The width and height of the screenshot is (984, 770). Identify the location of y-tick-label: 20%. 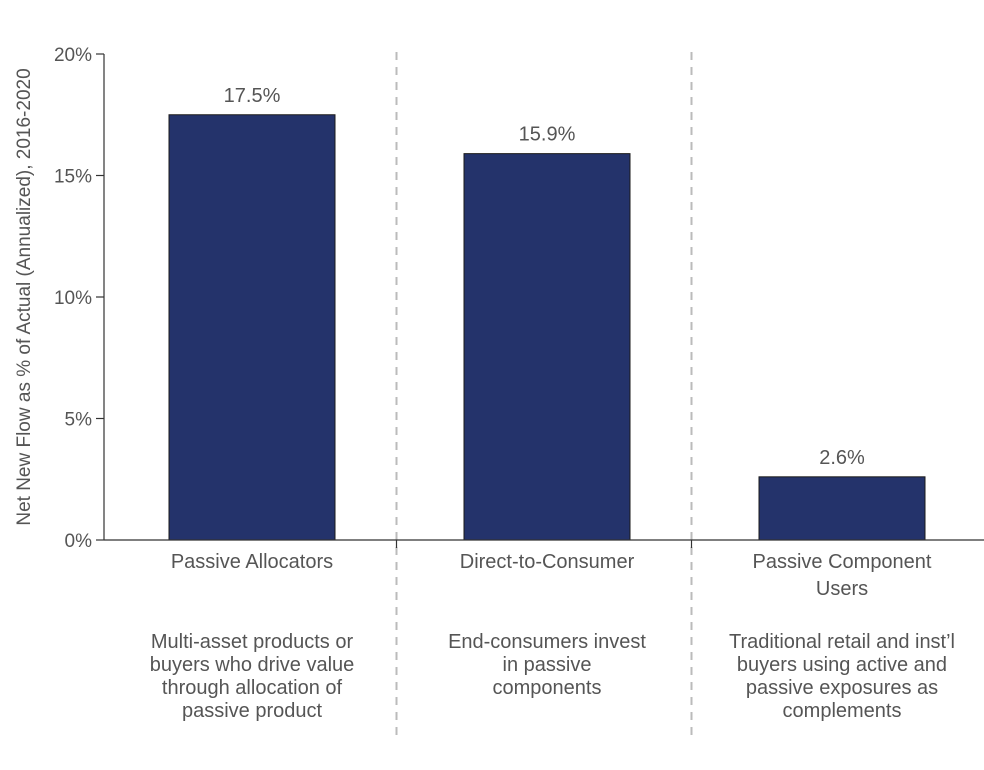
(73, 55).